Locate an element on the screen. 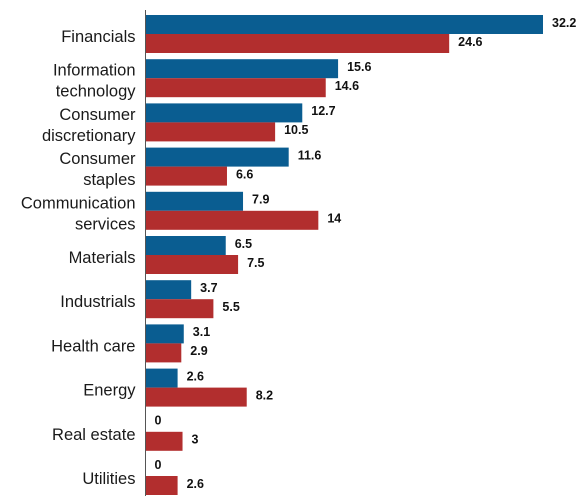  category-label-line: technology is located at coordinates (96, 92).